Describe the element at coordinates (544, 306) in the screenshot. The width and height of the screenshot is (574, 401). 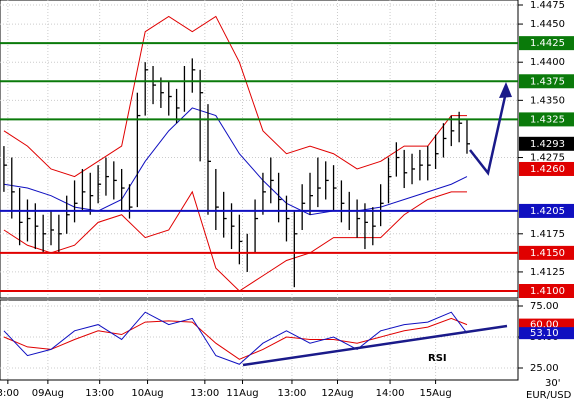
I see `y-tick-label: 75.00` at that location.